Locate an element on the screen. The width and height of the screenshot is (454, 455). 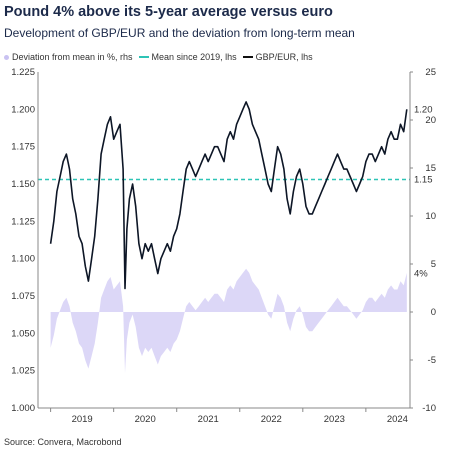
x-tick-label: 2024 is located at coordinates (397, 419).